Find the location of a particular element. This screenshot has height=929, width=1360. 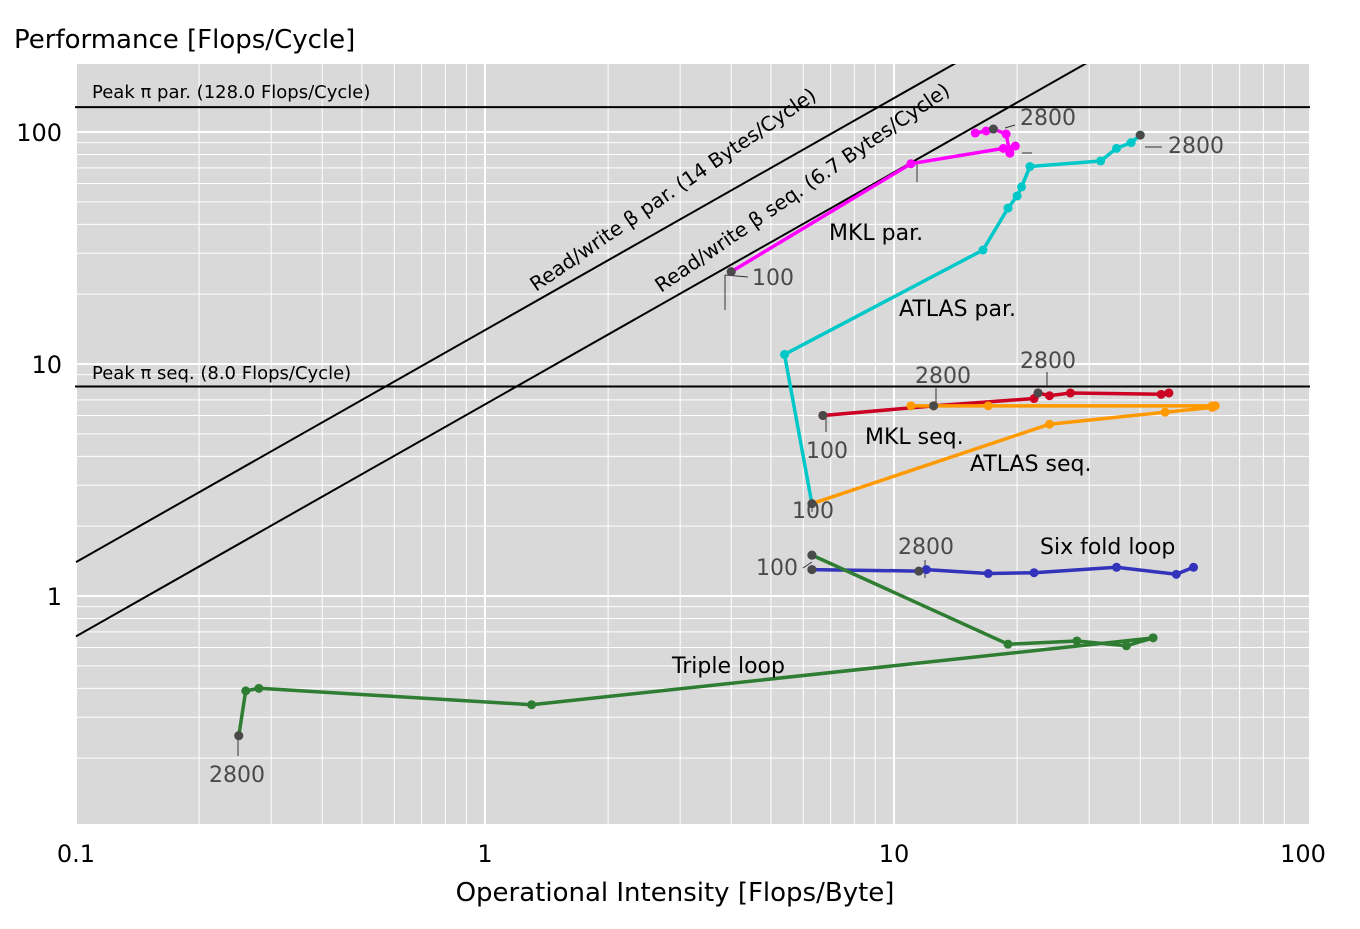

annotation-atlas-par-2800: 2800 is located at coordinates (1196, 146).